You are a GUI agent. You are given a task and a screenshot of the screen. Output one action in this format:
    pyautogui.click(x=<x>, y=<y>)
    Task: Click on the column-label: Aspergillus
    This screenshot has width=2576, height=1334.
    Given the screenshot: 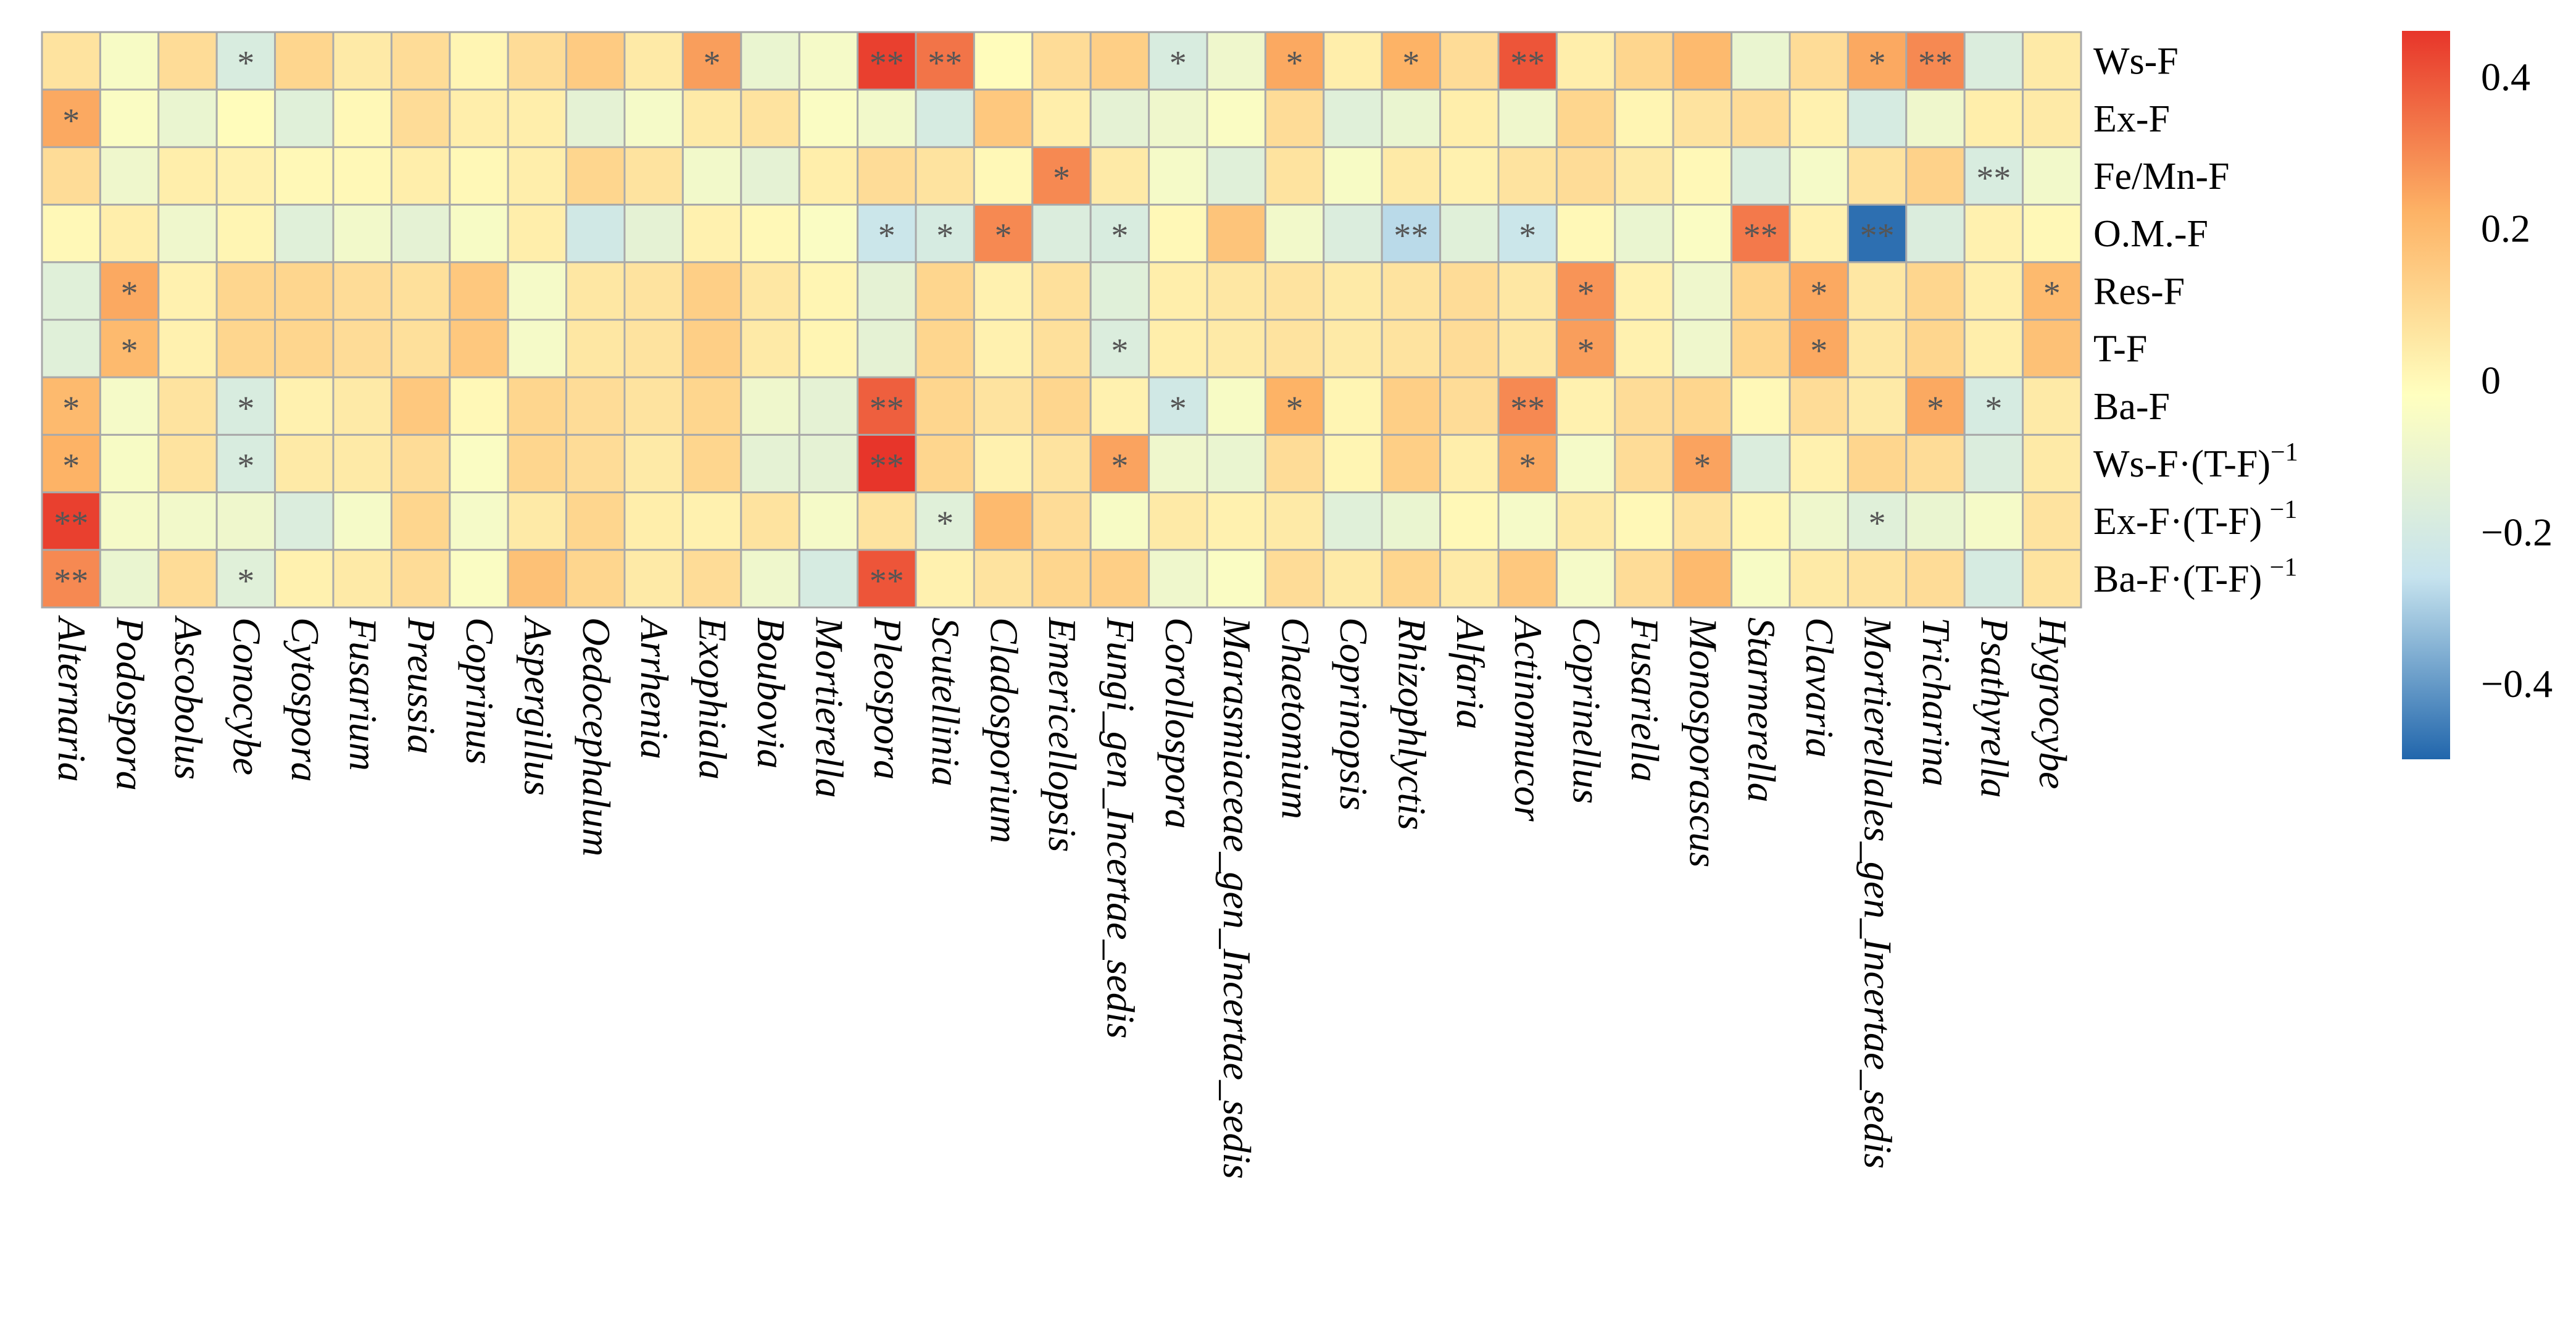 What is the action you would take?
    pyautogui.click(x=538, y=706)
    